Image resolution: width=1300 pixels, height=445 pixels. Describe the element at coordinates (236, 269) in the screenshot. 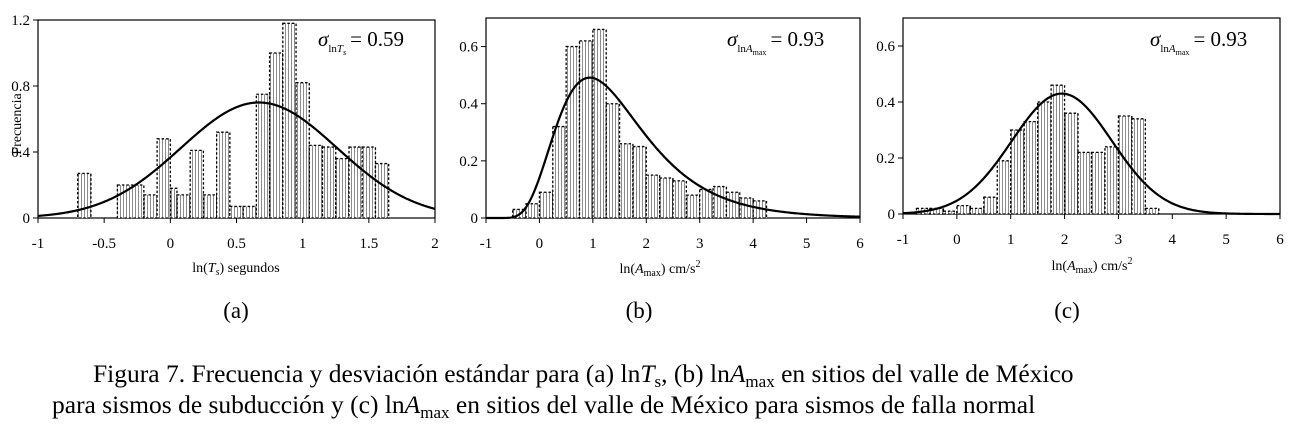

I see `x-axis-label: ln(Ts) segundos` at that location.